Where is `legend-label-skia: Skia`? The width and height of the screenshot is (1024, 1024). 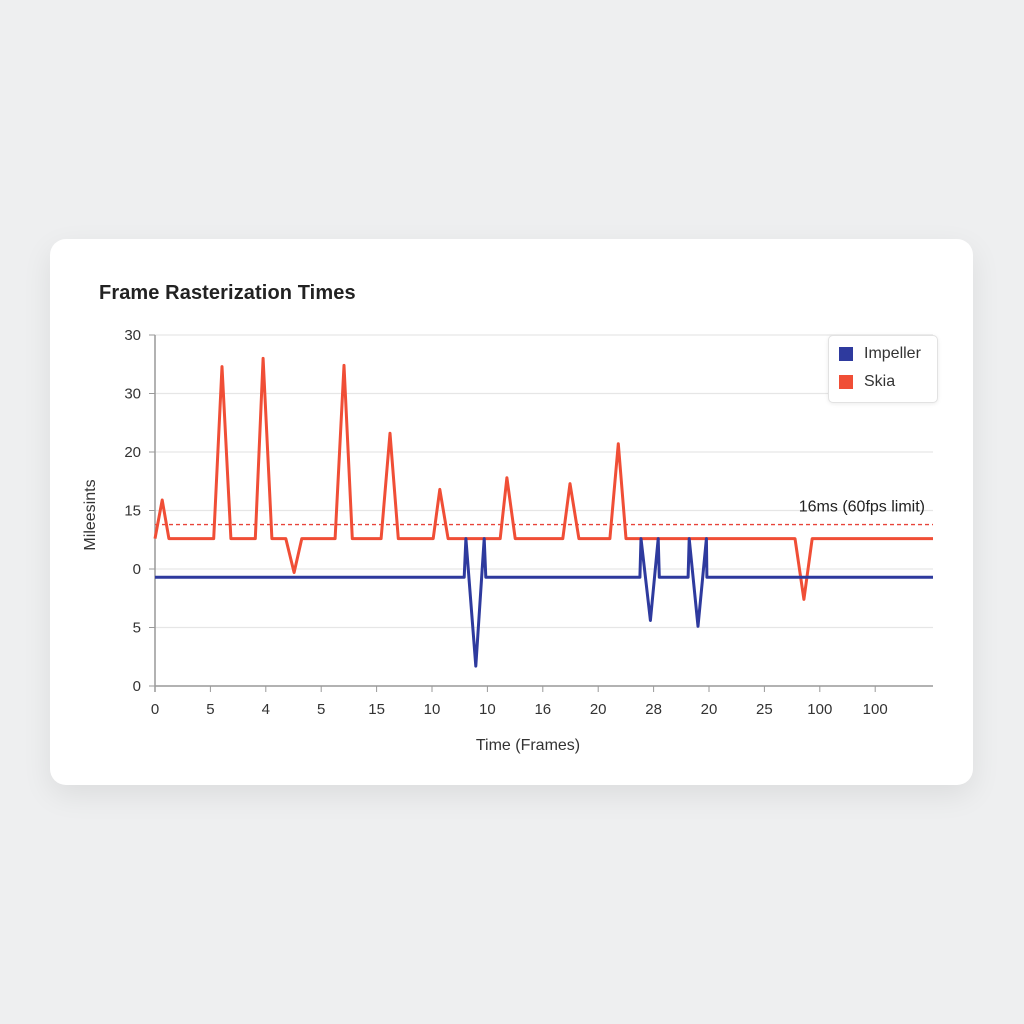
legend-label-skia: Skia is located at coordinates (880, 381).